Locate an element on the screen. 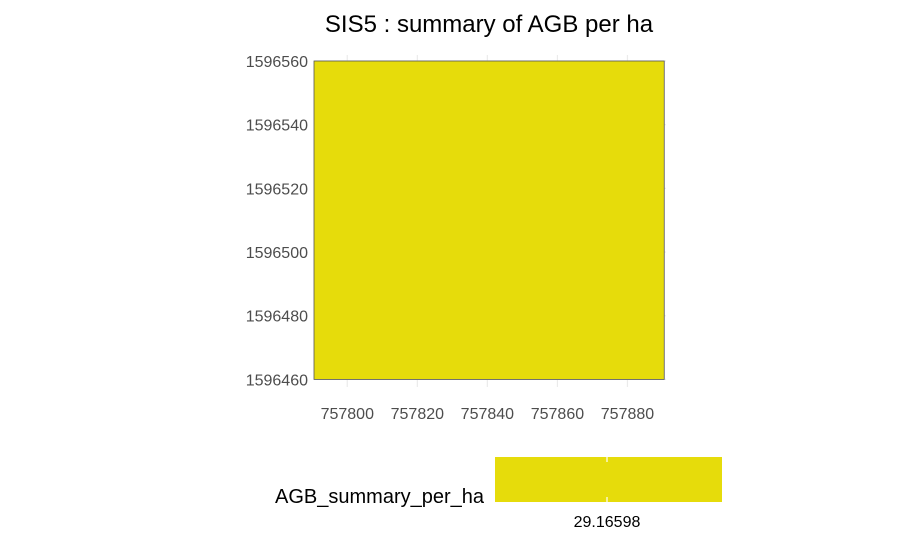 This screenshot has height=558, width=900. x-axis: 757800 757820 757840 757860 757880 is located at coordinates (488, 414).